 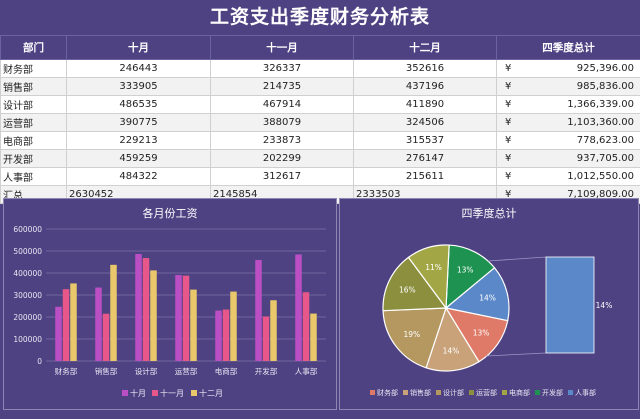 What do you see at coordinates (568, 47) in the screenshot?
I see `header-total: 四季度总计` at bounding box center [568, 47].